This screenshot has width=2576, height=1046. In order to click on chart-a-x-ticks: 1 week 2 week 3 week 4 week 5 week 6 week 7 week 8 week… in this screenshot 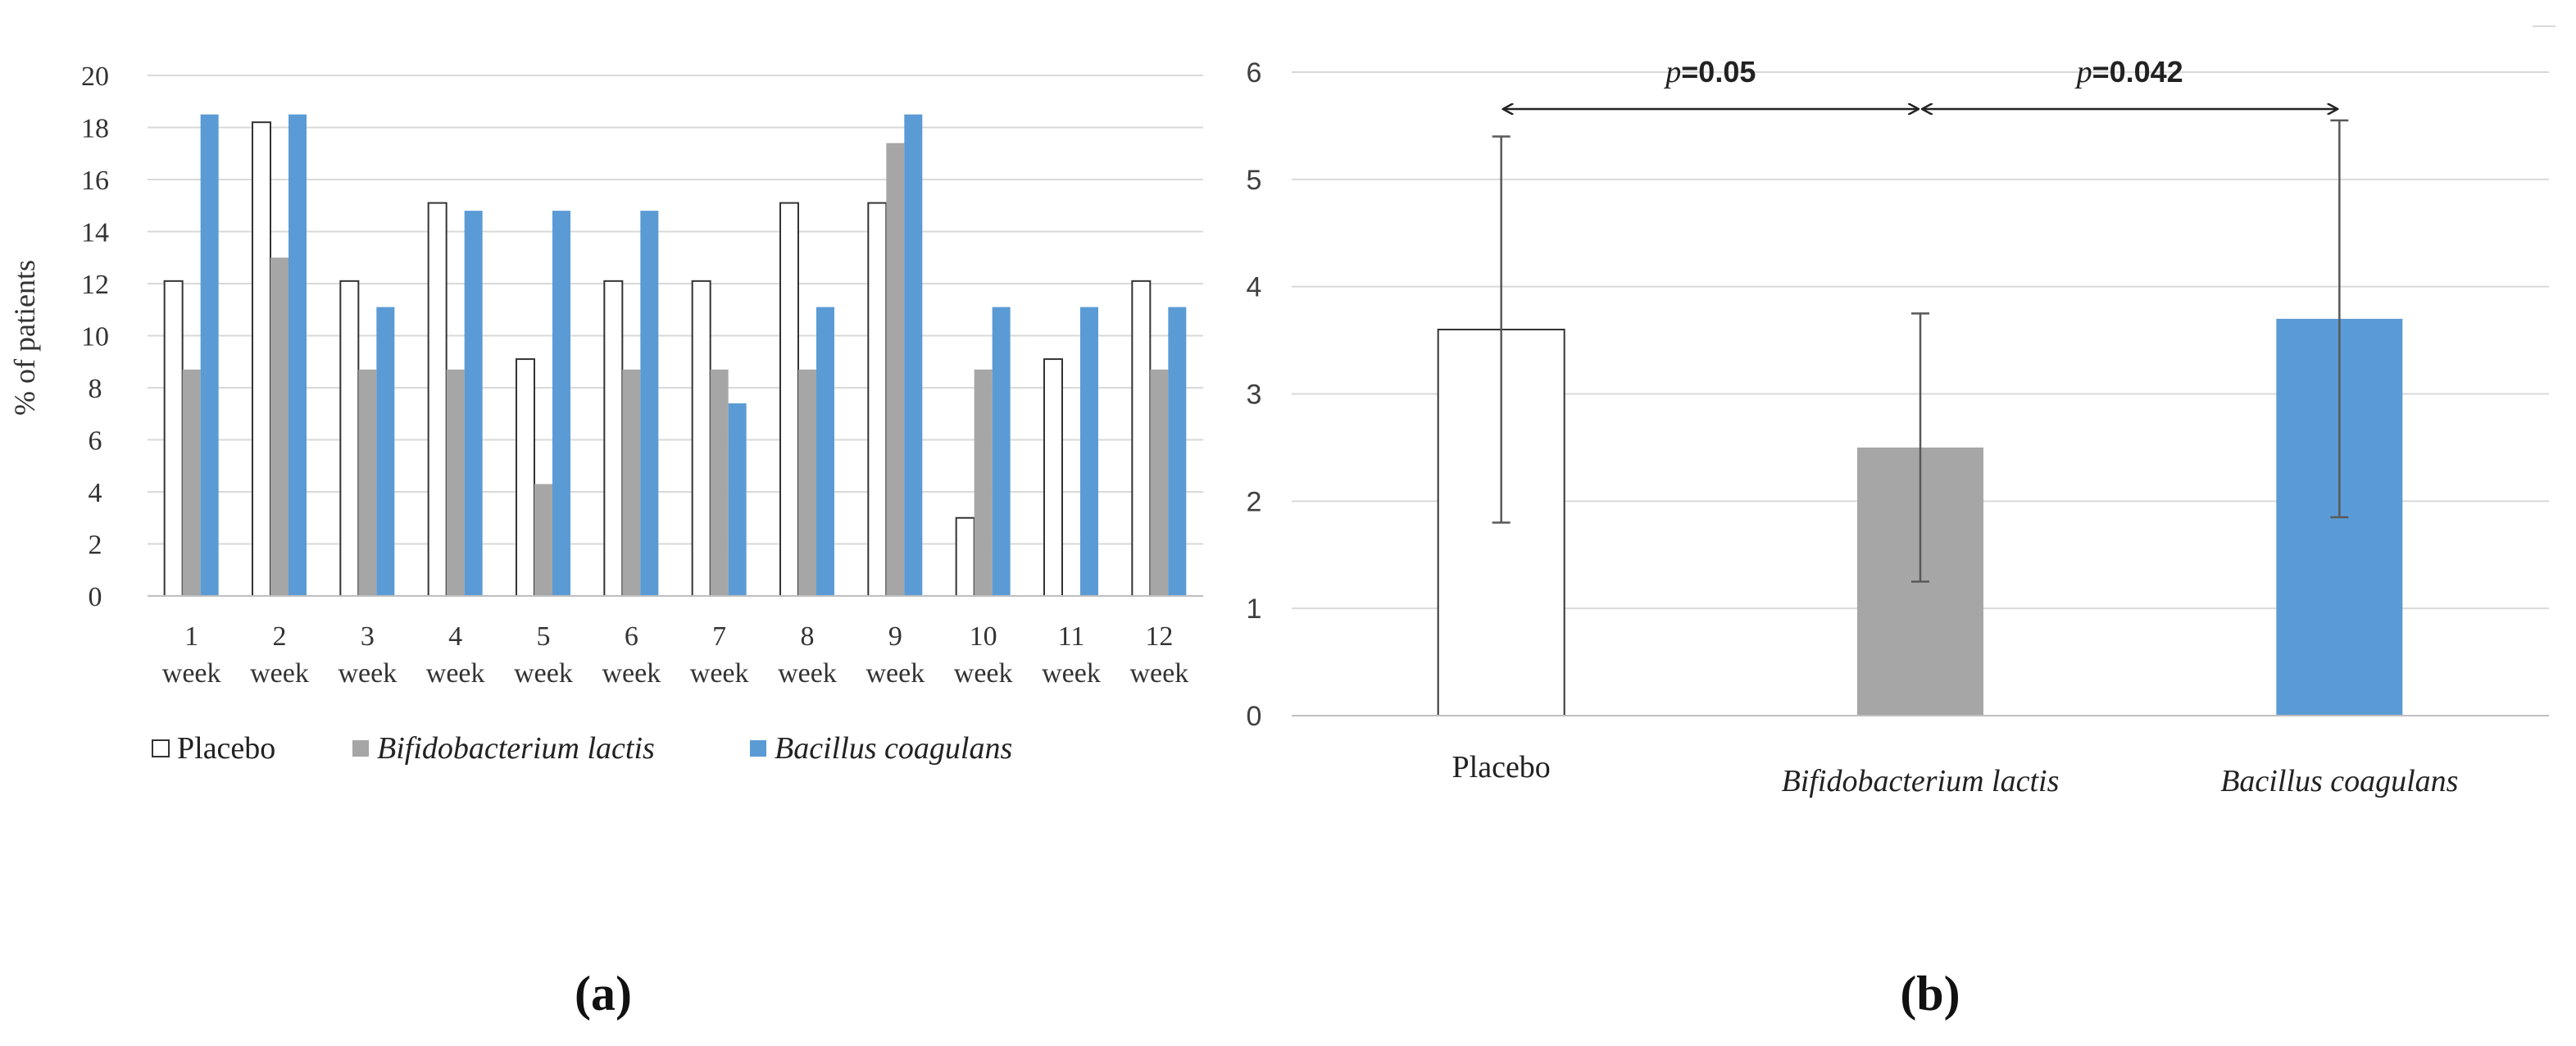, I will do `click(675, 655)`.